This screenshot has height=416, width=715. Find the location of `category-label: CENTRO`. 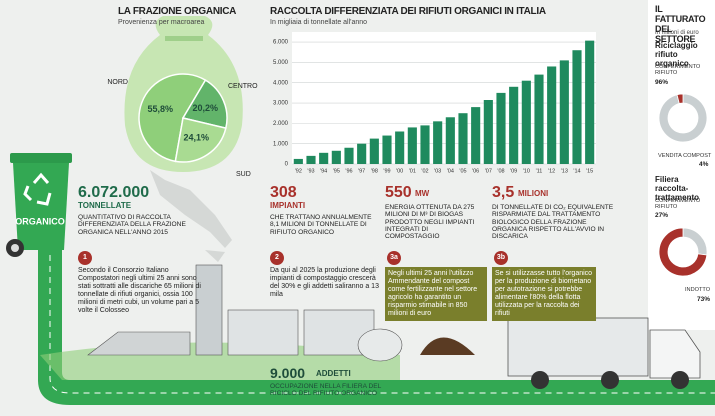

category-label: CENTRO is located at coordinates (243, 86).